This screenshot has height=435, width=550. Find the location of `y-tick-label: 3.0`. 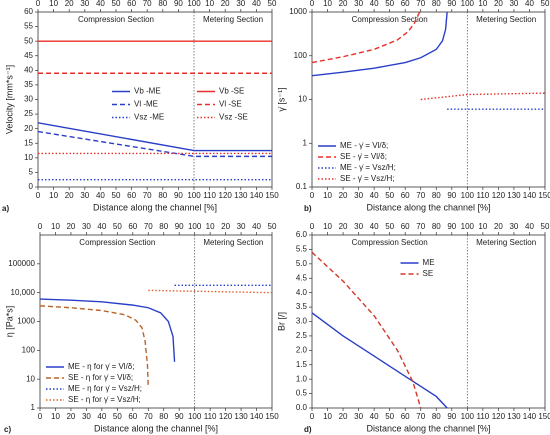

y-tick-label: 3.0 is located at coordinates (302, 321).